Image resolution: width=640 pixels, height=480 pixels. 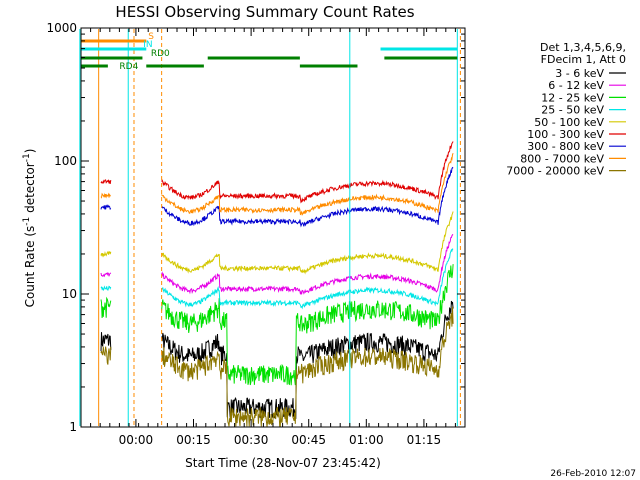 I want to click on legend-header-line-2: FDecim 1, Att 0, so click(x=583, y=59).